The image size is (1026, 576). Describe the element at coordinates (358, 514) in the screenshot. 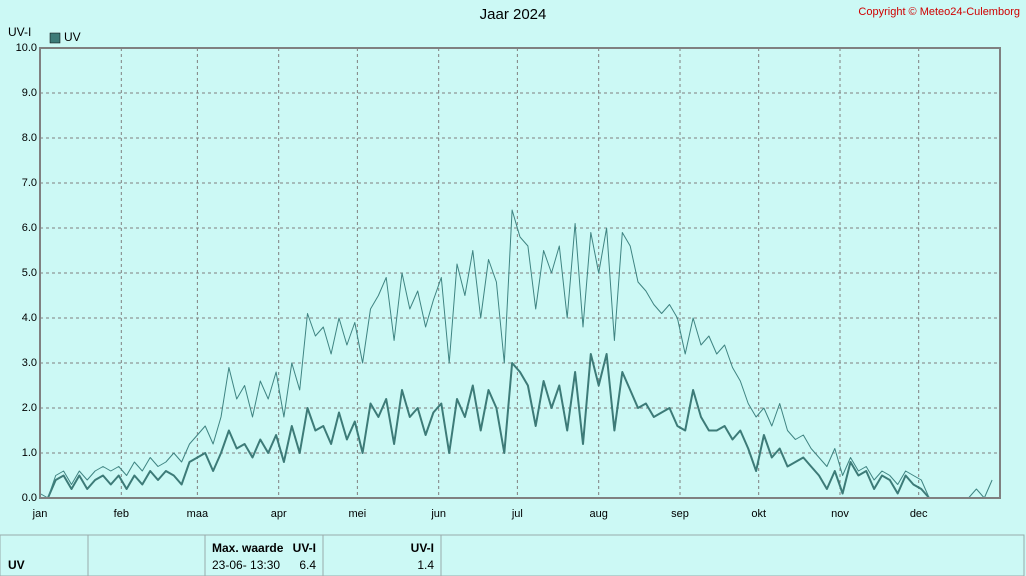

I see `x-tick-label: mei` at that location.